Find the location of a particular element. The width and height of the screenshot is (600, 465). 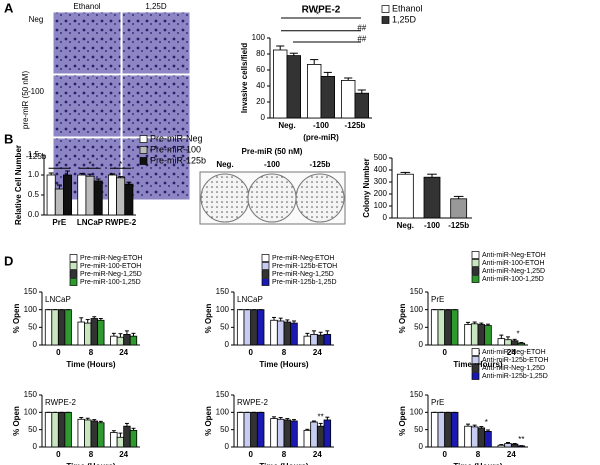

cell-line-label: RWPE-2 is located at coordinates (61, 402).